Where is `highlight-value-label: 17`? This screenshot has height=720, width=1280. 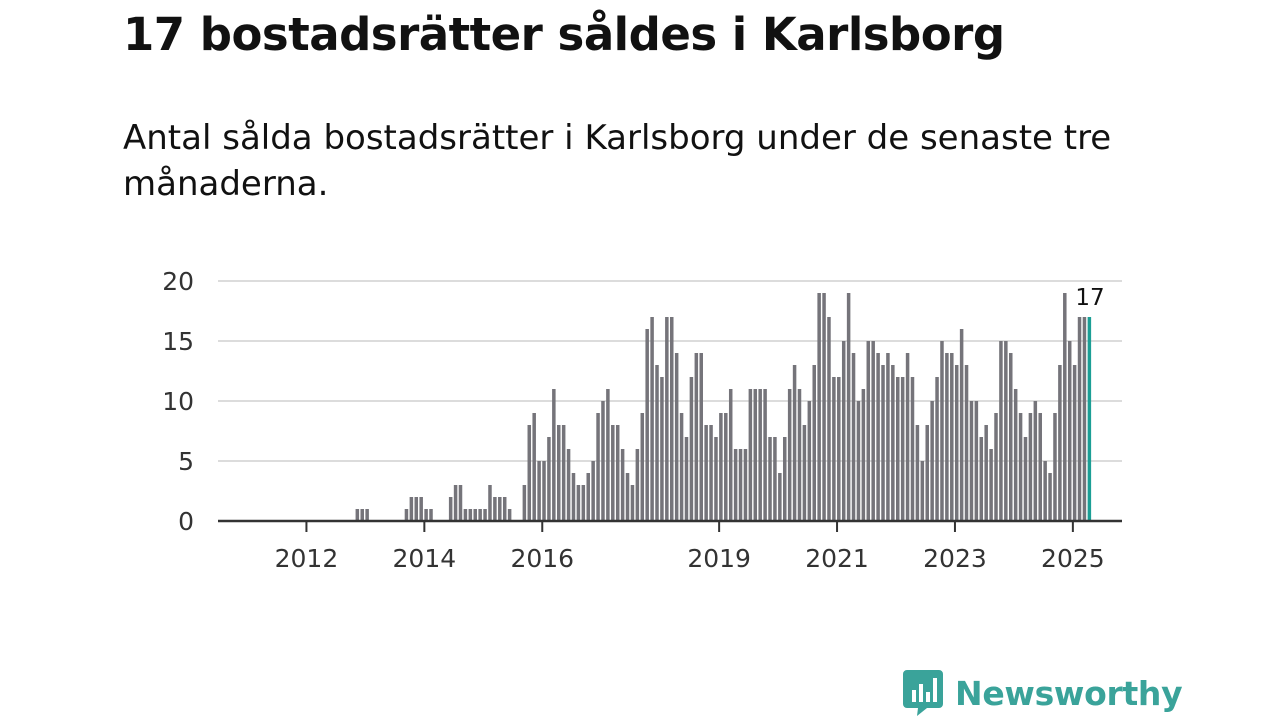 highlight-value-label: 17 is located at coordinates (1089, 298).